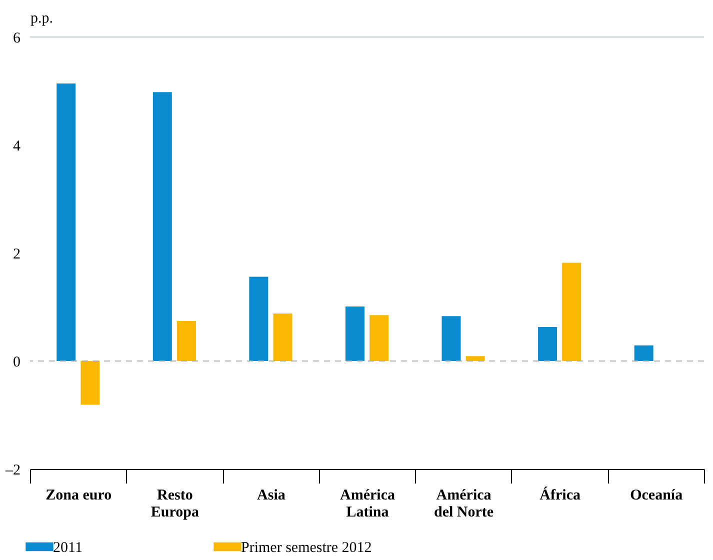 This screenshot has width=713, height=560. I want to click on y-tick-label: –2, so click(12, 470).